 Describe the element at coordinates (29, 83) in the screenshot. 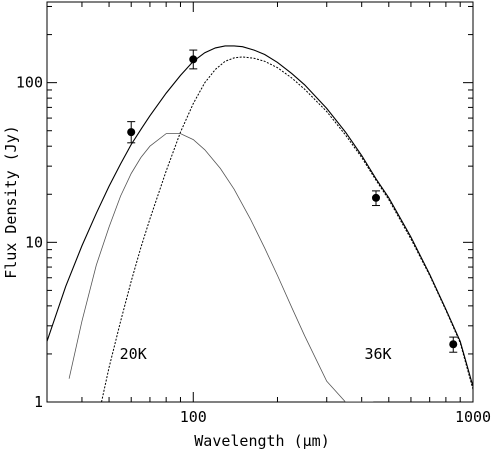

I see `y-tick-label: 100` at that location.